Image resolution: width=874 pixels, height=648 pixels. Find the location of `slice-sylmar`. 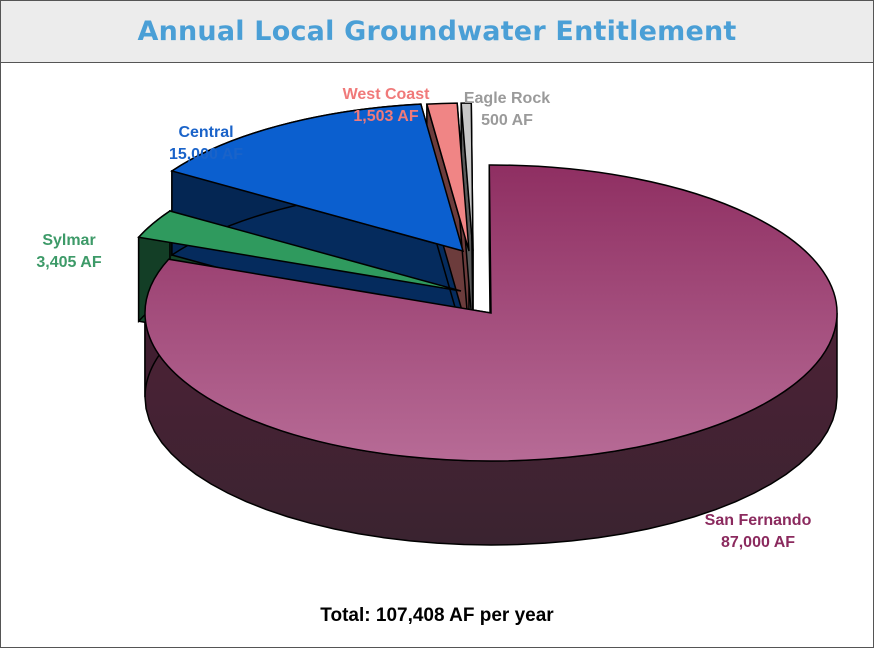

slice-sylmar is located at coordinates (299, 251).